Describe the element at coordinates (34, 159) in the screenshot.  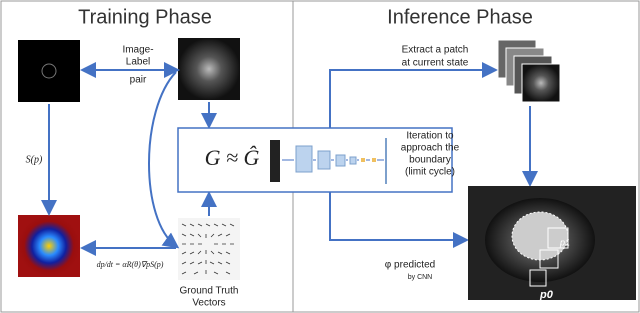
I see `speed-label: S(p)` at that location.